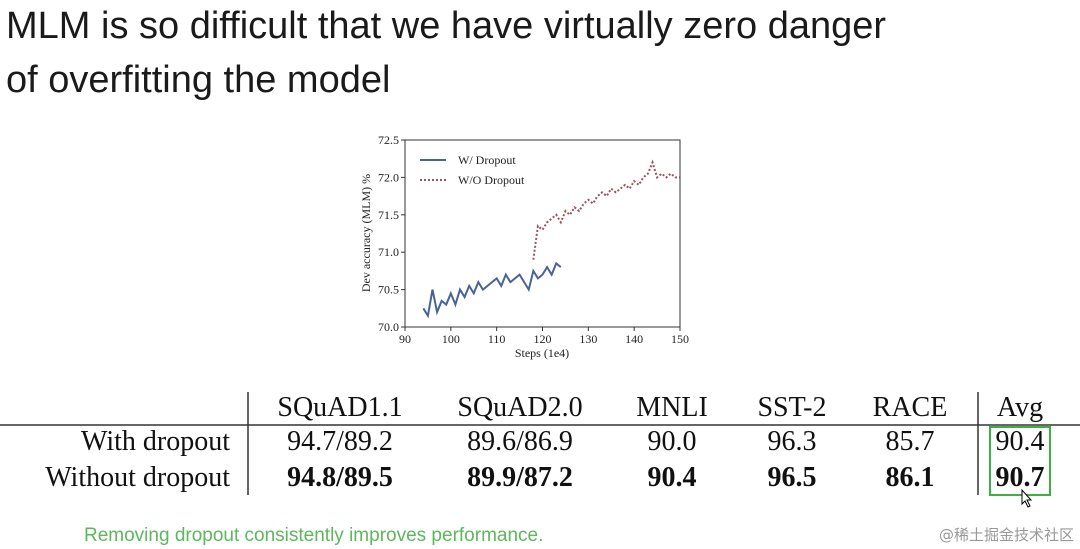 The width and height of the screenshot is (1080, 549). Describe the element at coordinates (634, 339) in the screenshot. I see `x-tick-label: 140` at that location.